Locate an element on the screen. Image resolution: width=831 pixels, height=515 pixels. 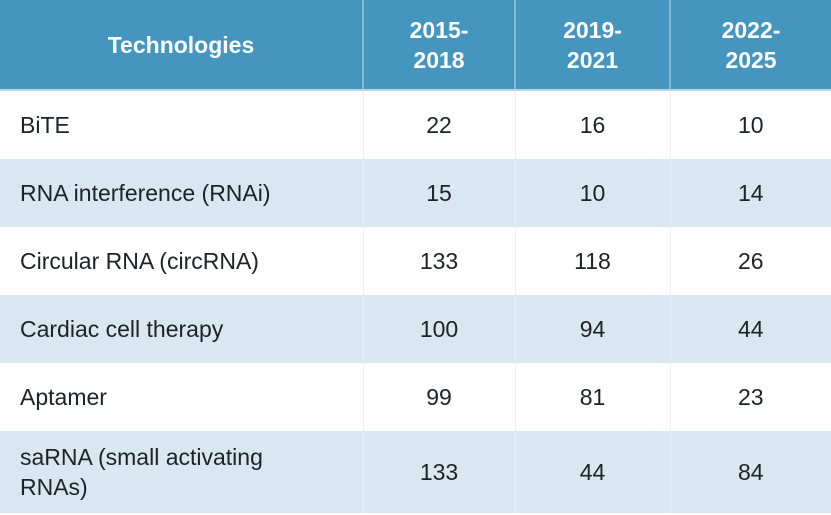
value-cell: 84 is located at coordinates (750, 472).